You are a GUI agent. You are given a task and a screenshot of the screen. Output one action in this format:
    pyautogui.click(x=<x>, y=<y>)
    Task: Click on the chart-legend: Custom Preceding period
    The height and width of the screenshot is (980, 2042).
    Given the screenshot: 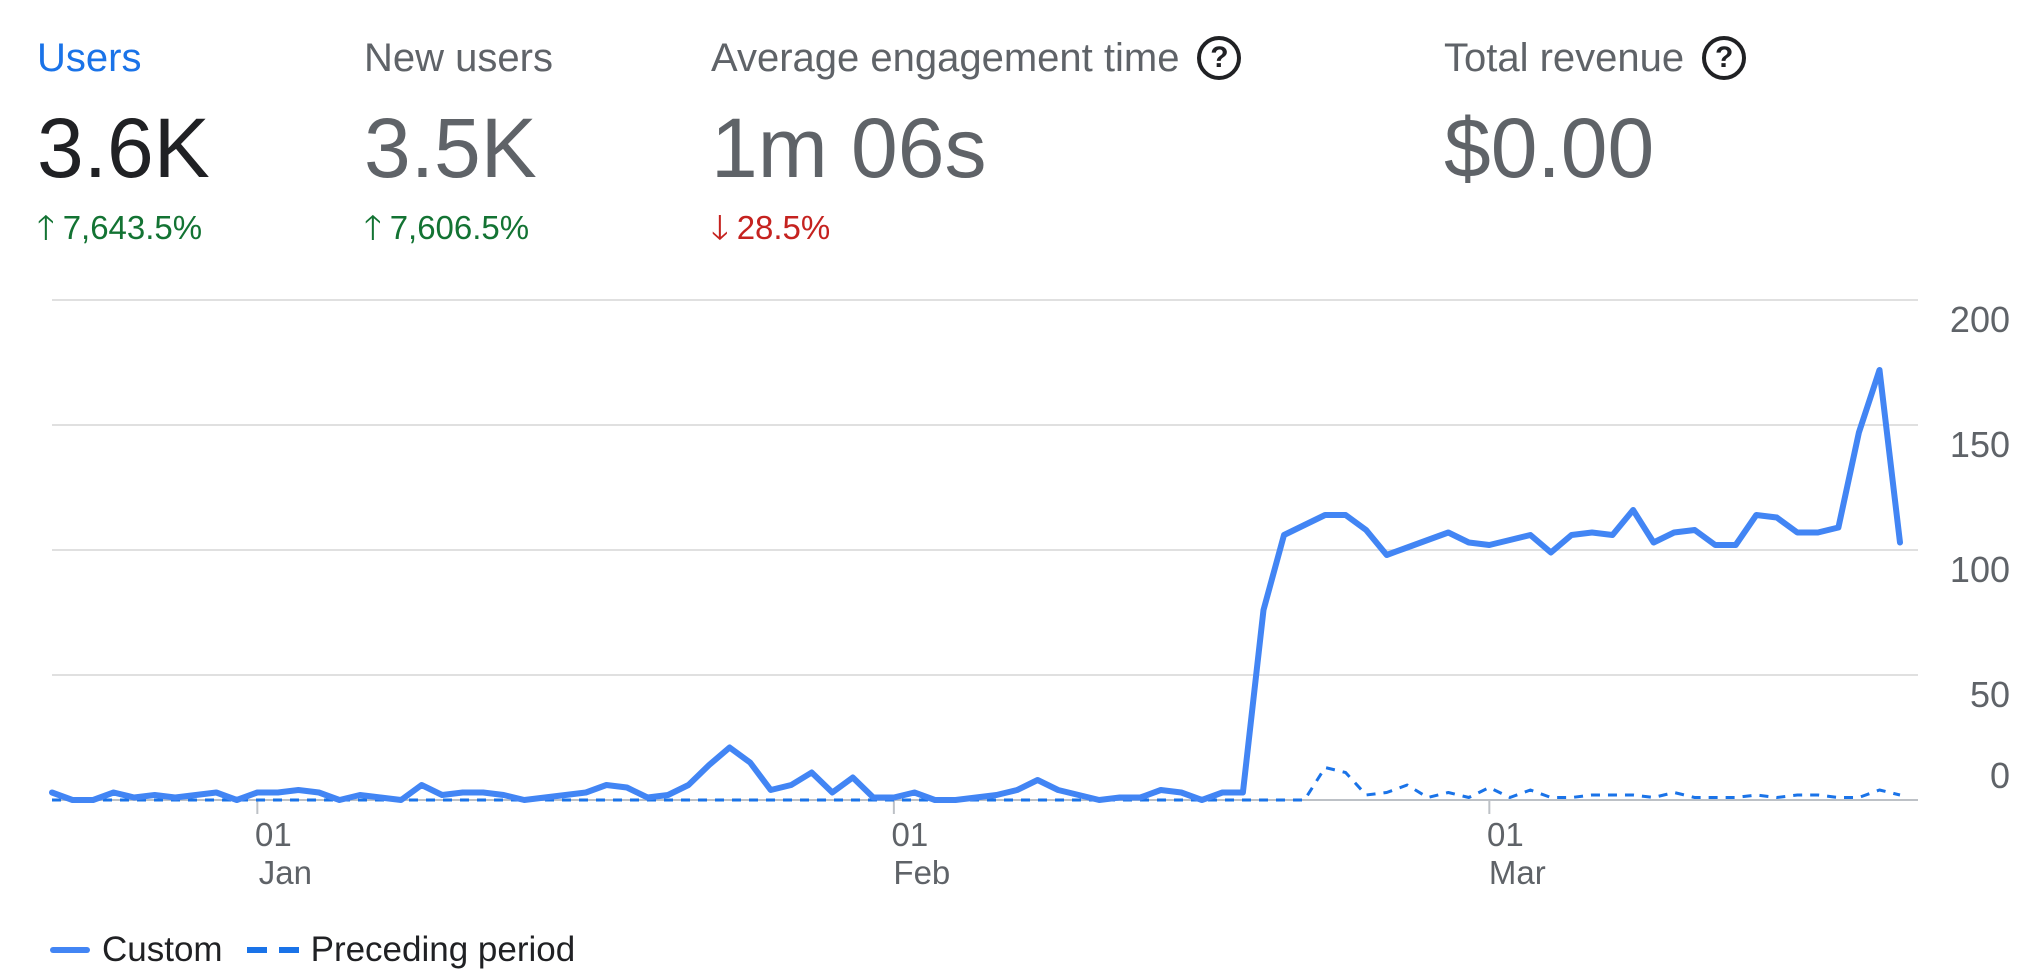 What is the action you would take?
    pyautogui.click(x=312, y=950)
    